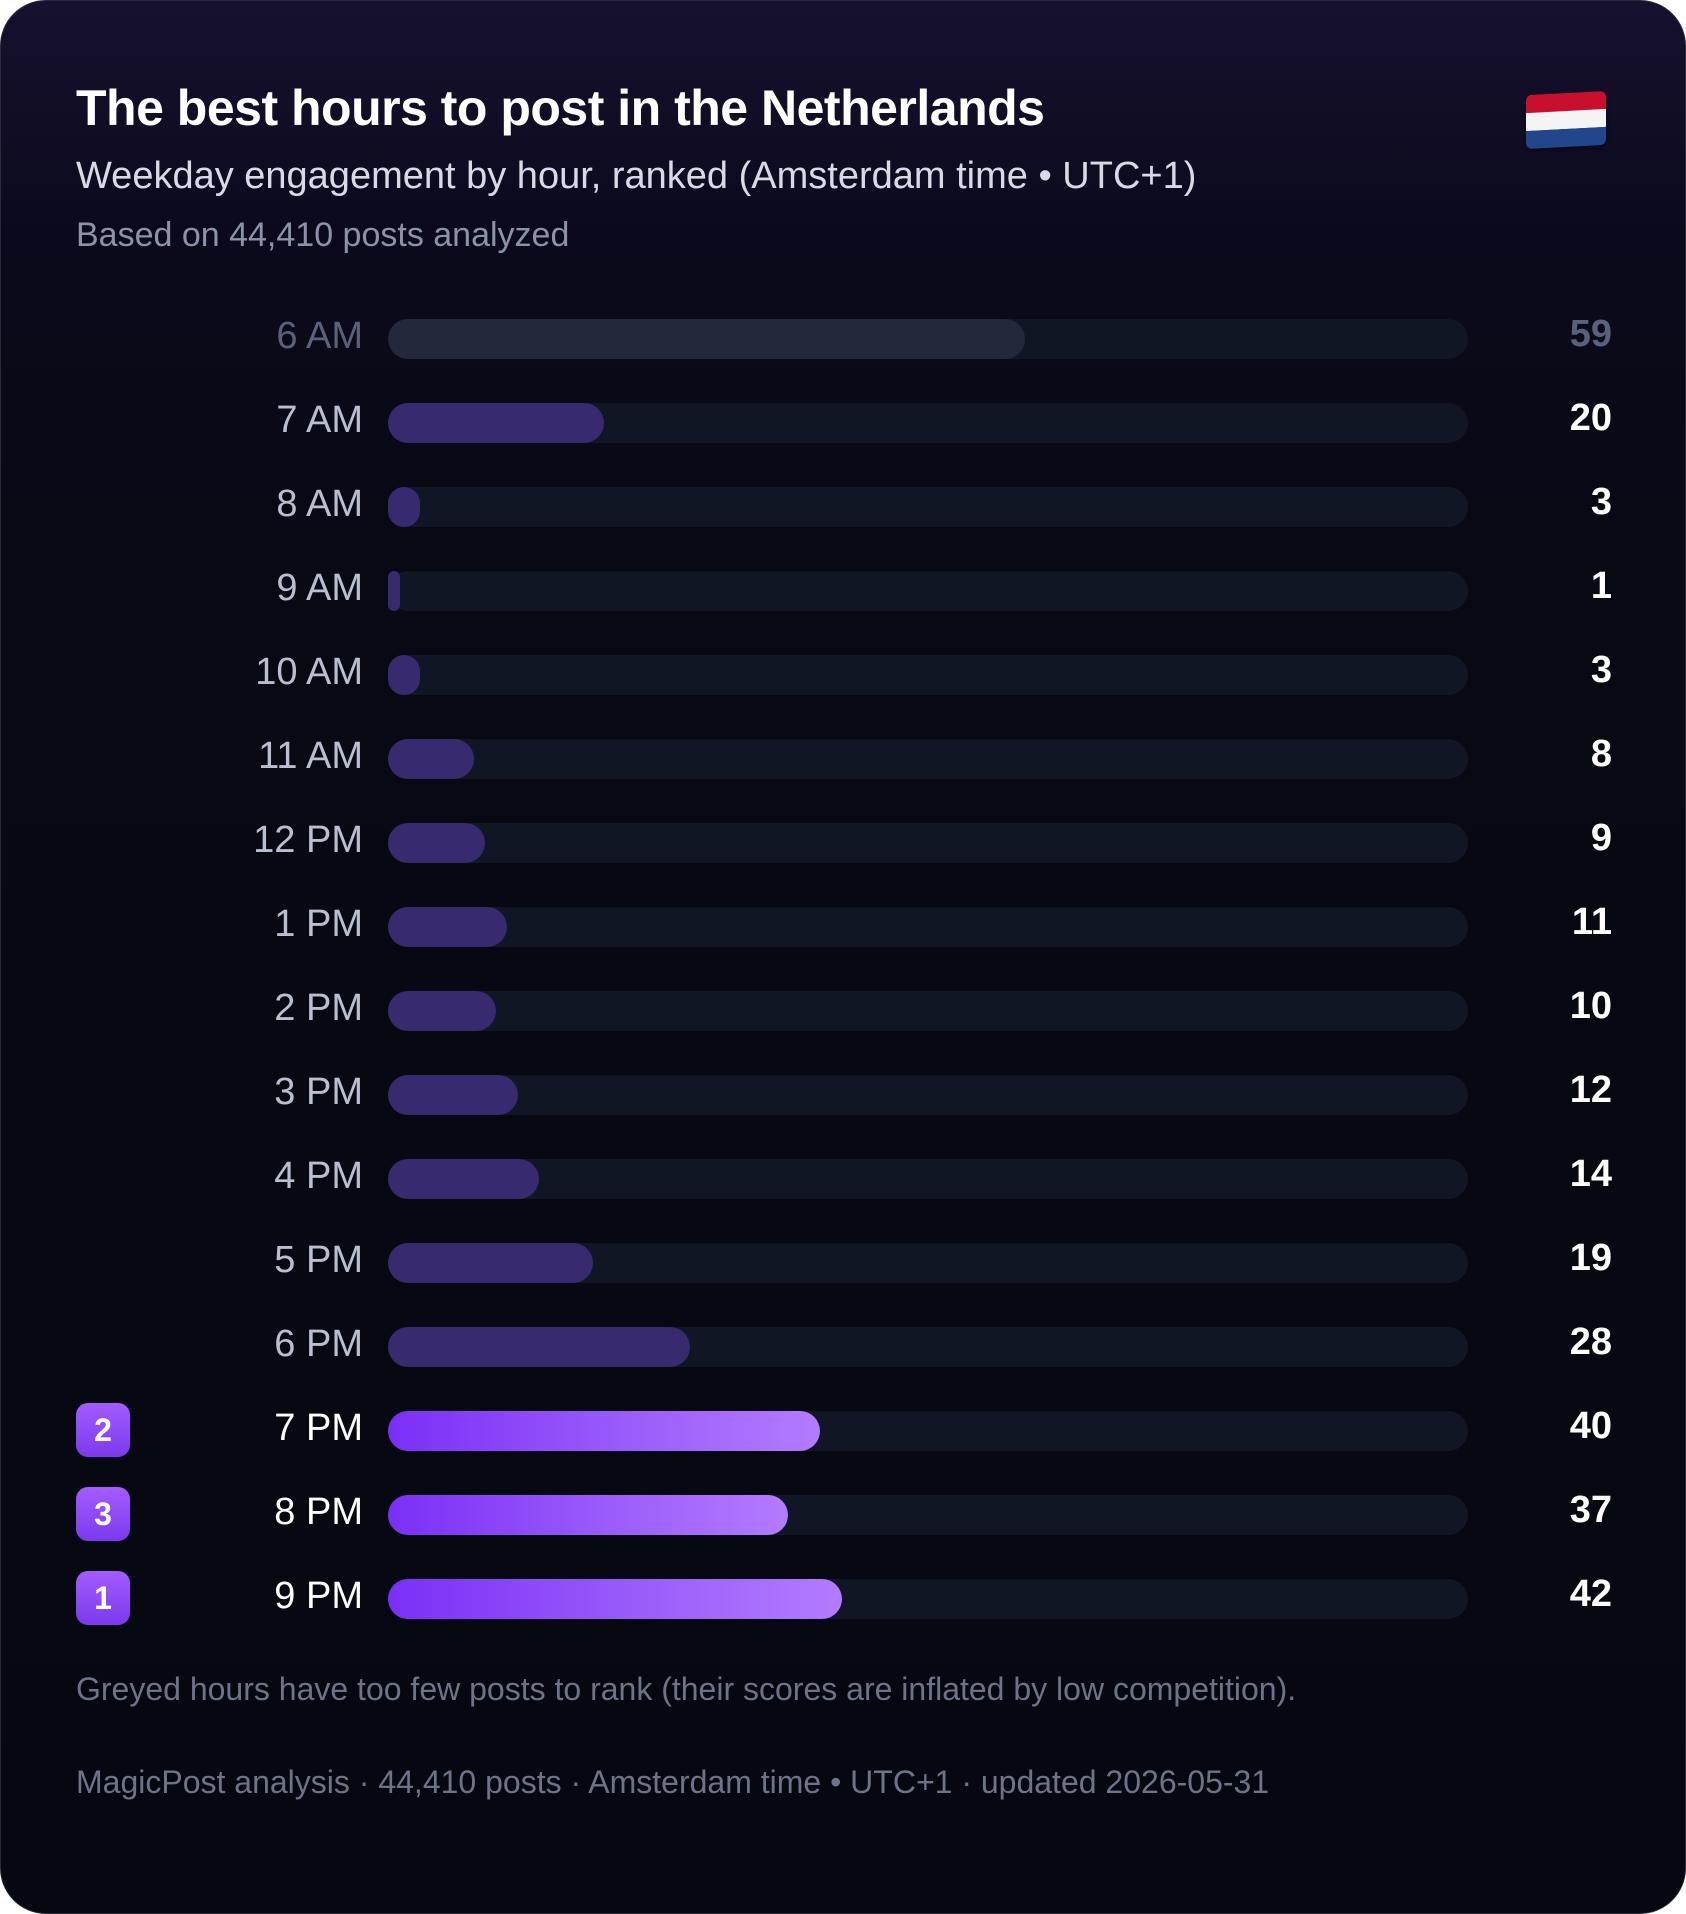 This screenshot has width=1686, height=1914. I want to click on hour-label: 6 PM, so click(318, 1344).